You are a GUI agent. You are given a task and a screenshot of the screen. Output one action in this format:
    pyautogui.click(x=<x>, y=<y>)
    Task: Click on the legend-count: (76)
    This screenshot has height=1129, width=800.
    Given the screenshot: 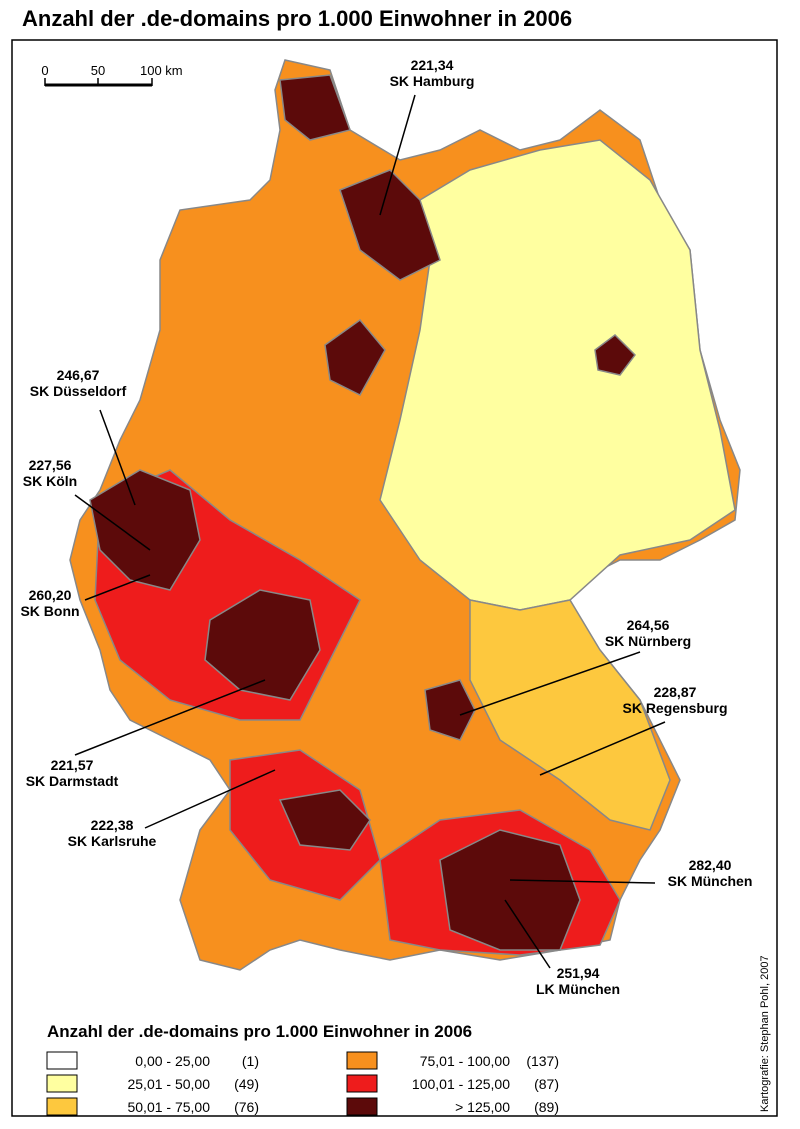 What is the action you would take?
    pyautogui.click(x=246, y=1107)
    